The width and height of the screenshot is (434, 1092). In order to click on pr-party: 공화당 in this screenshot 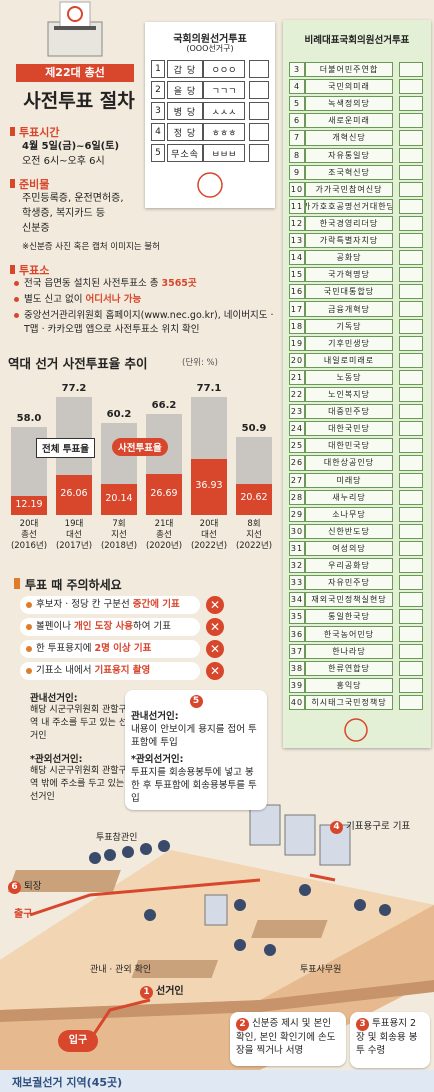, I will do `click(349, 258)`.